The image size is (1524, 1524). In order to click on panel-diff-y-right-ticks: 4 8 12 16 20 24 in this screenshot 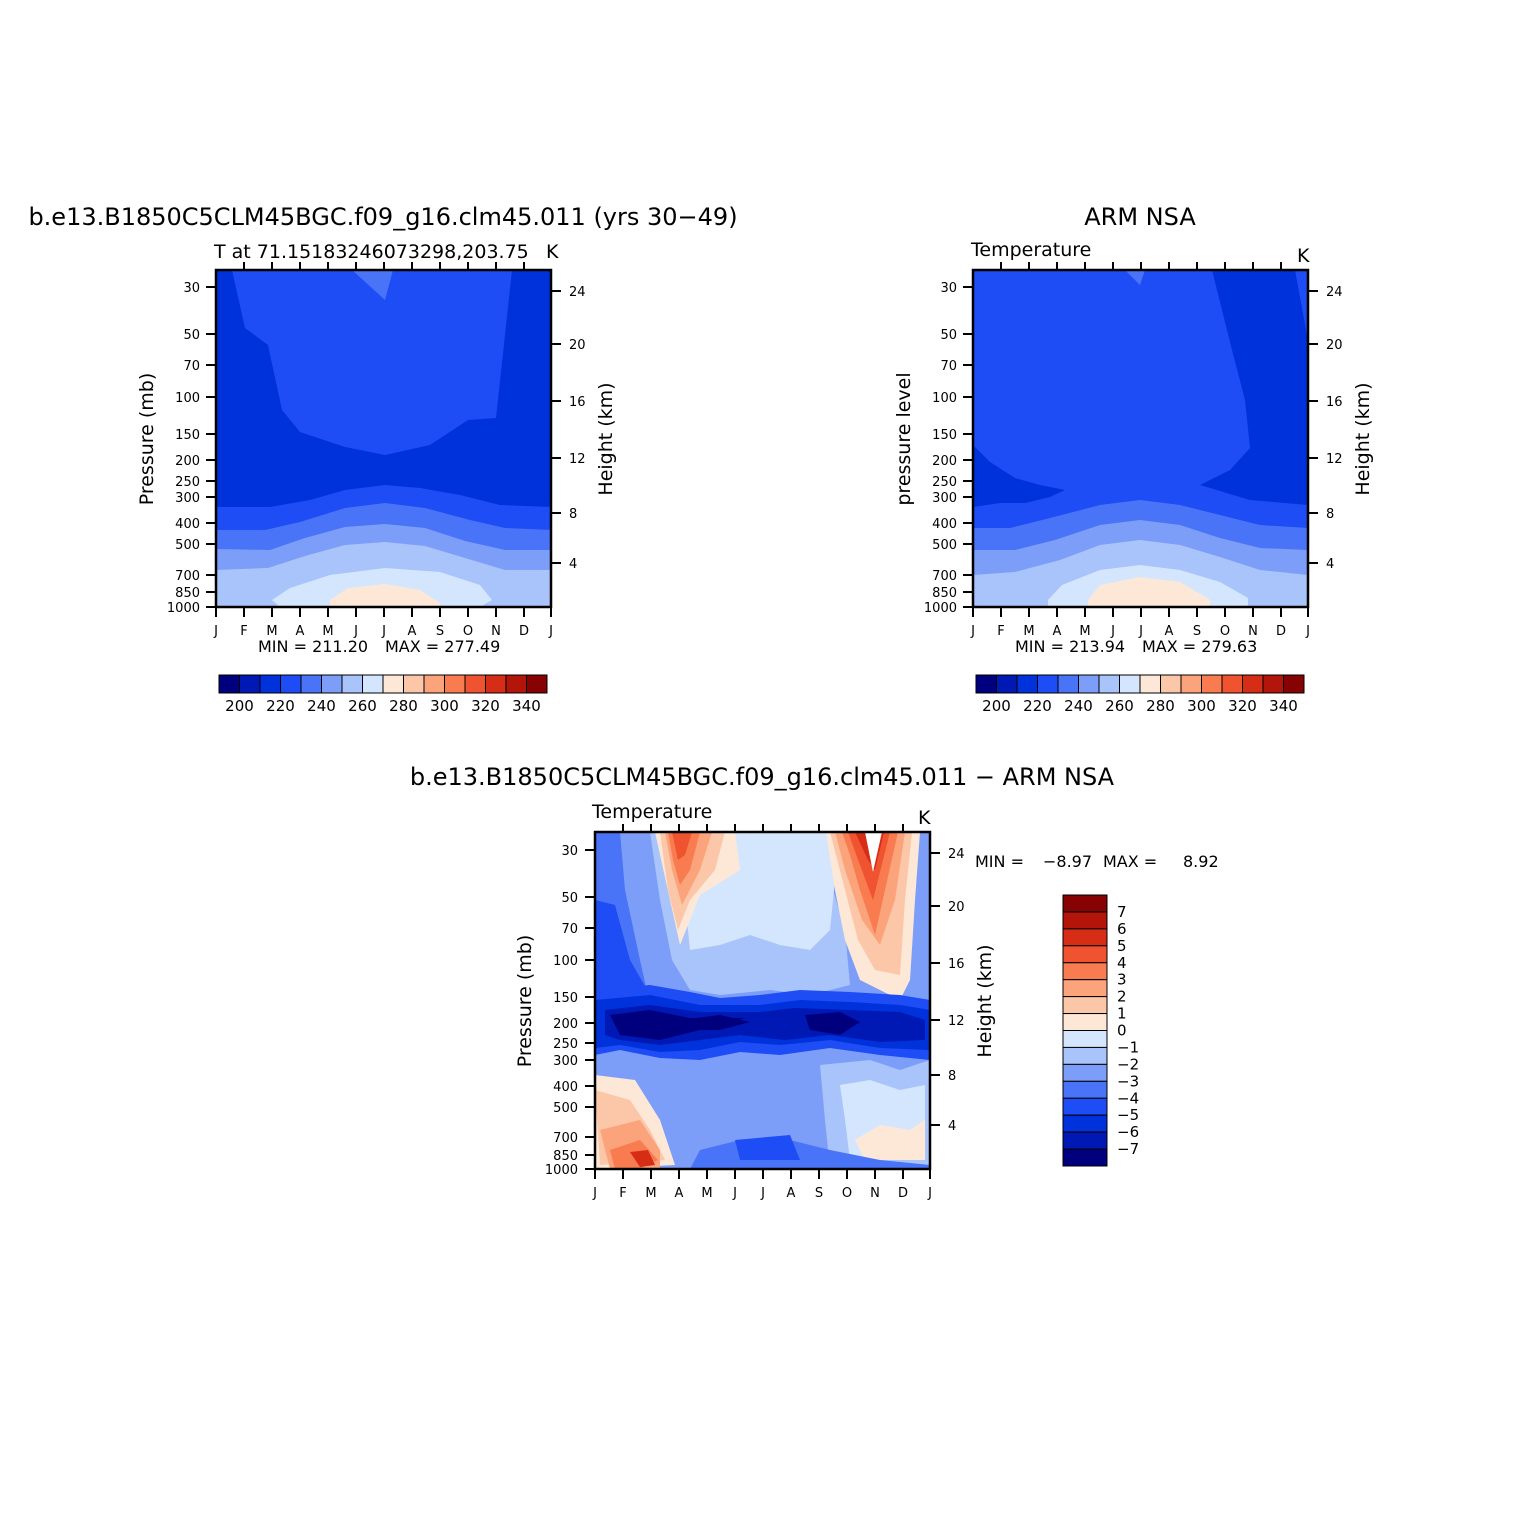, I will do `click(947, 990)`.